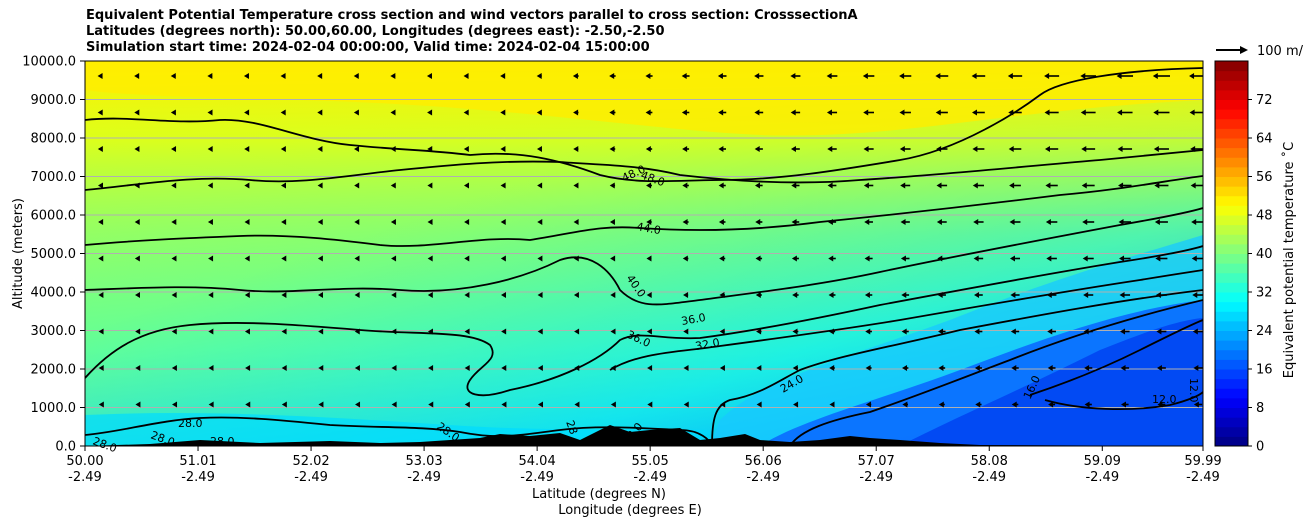 The image size is (1308, 526). What do you see at coordinates (1264, 177) in the screenshot?
I see `colorbar-tick-label: 56` at bounding box center [1264, 177].